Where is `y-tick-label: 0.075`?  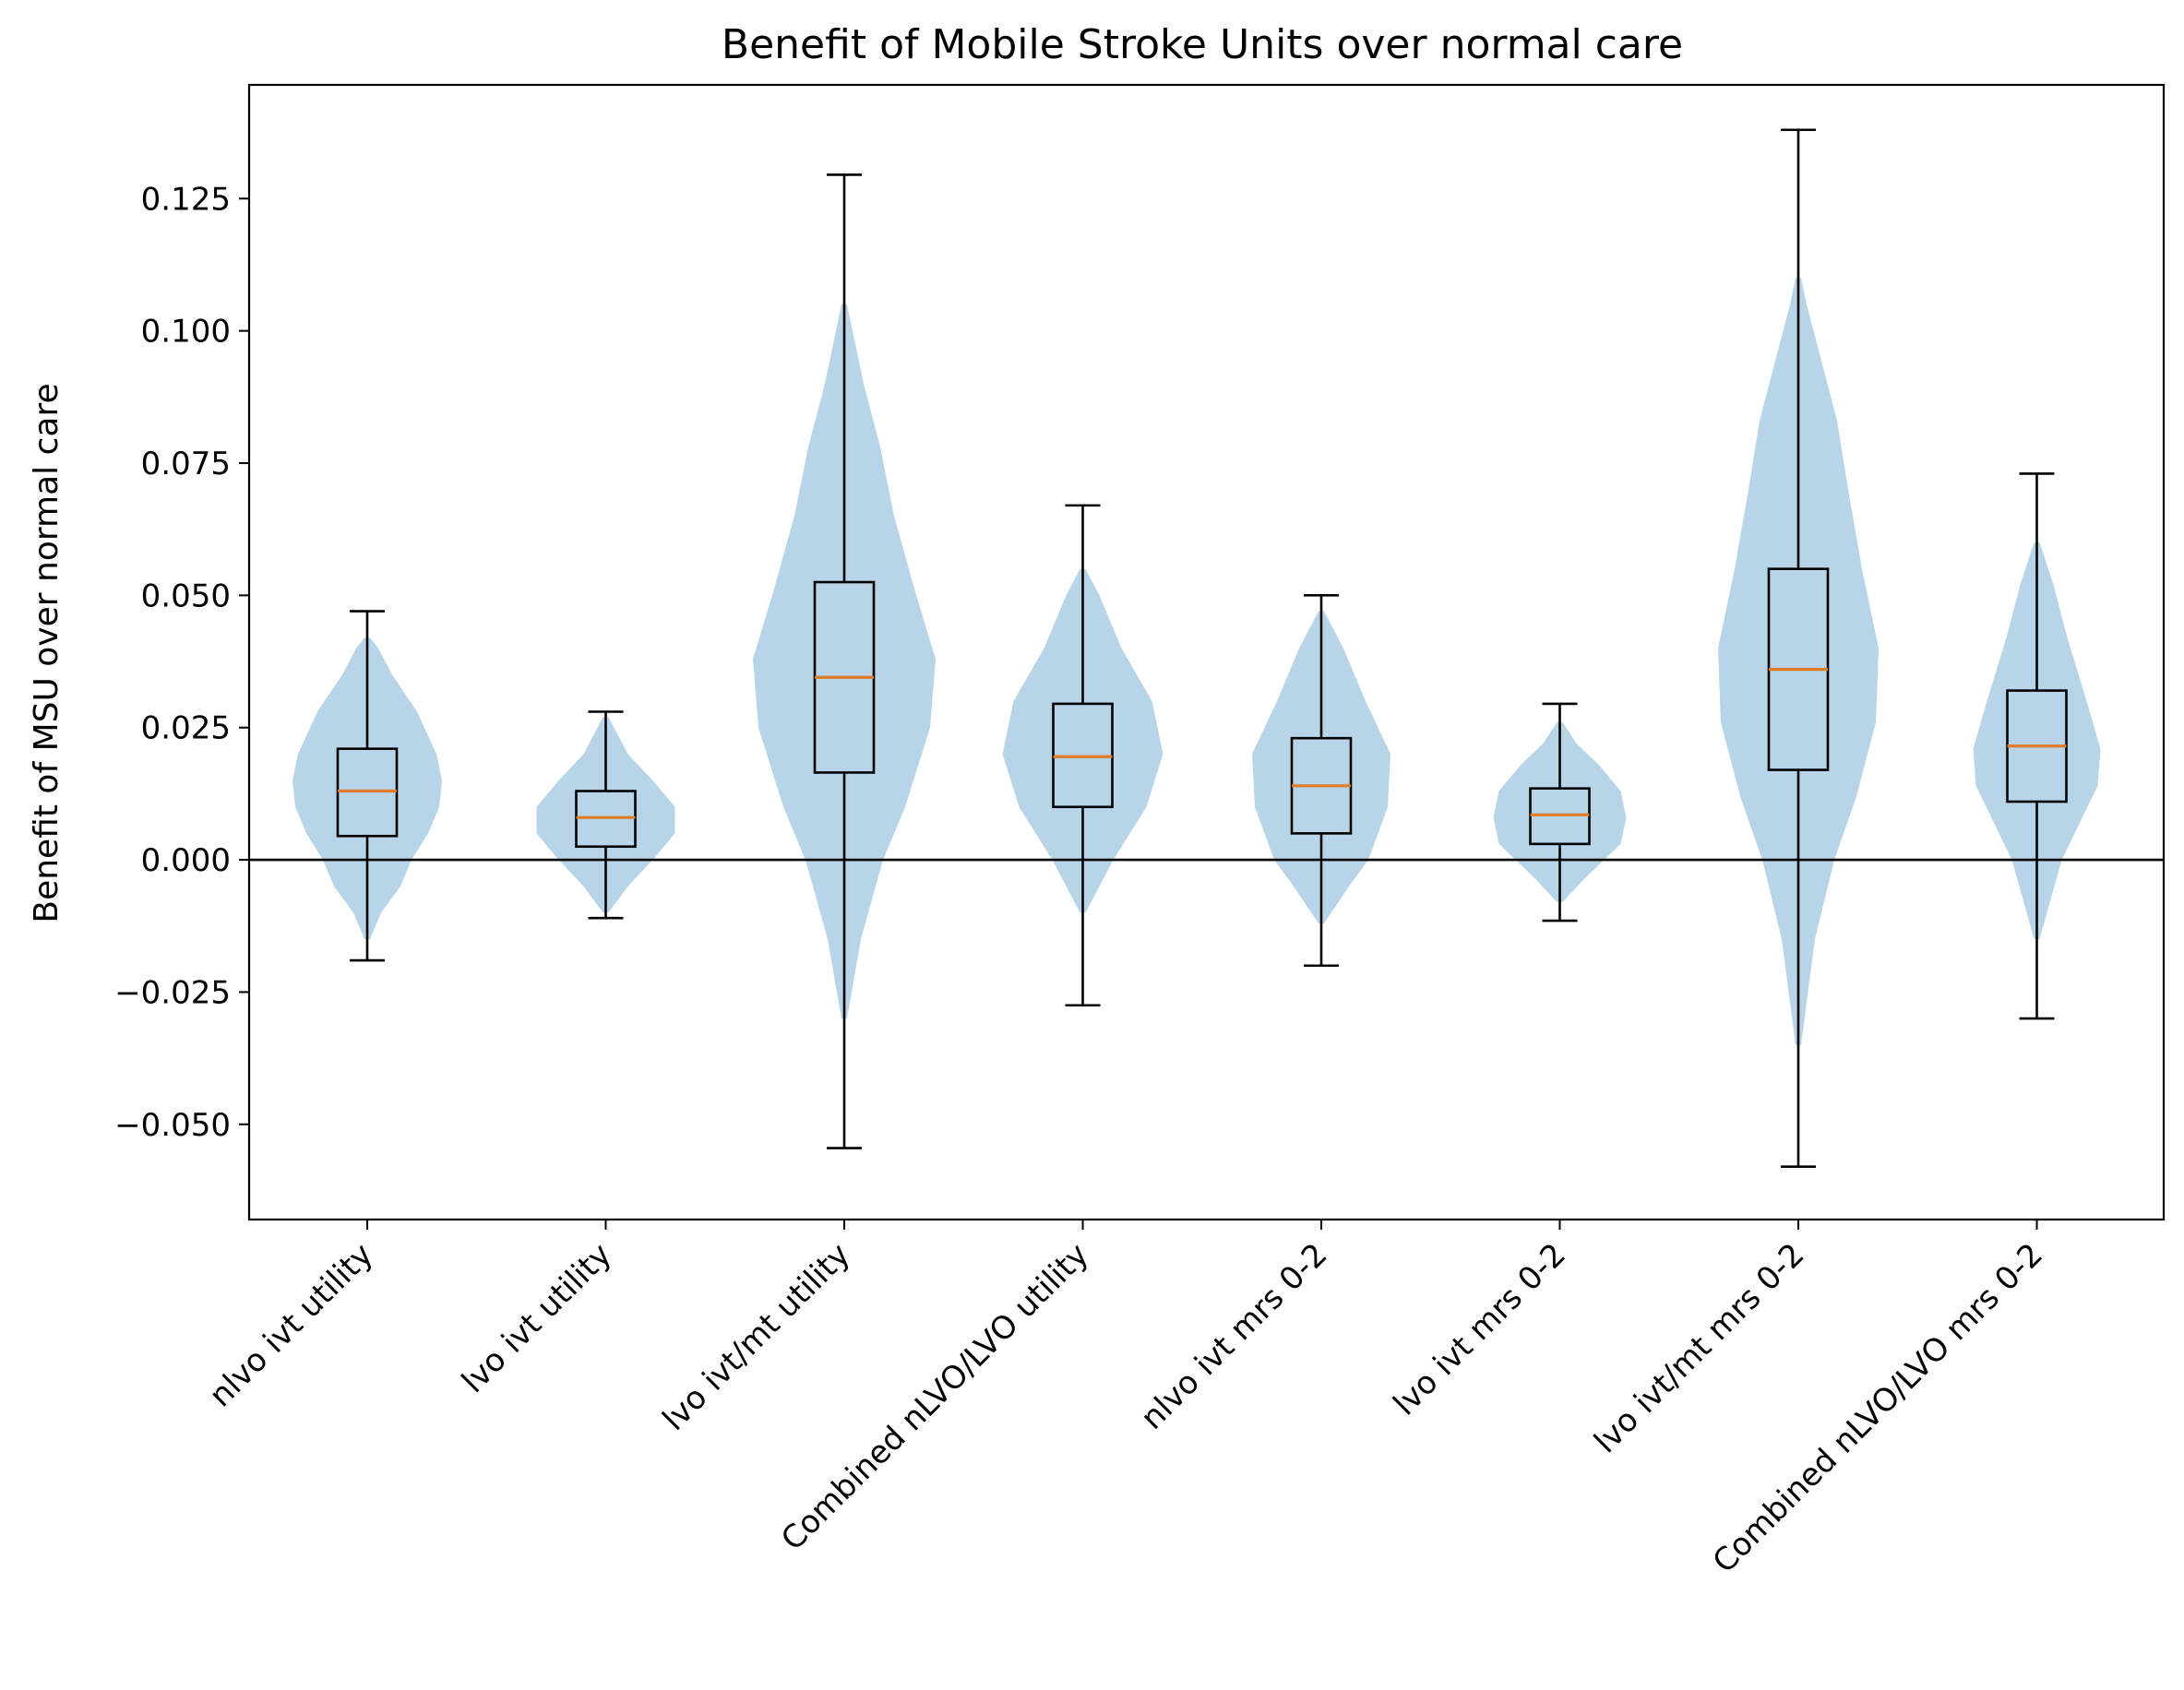
y-tick-label: 0.075 is located at coordinates (186, 464).